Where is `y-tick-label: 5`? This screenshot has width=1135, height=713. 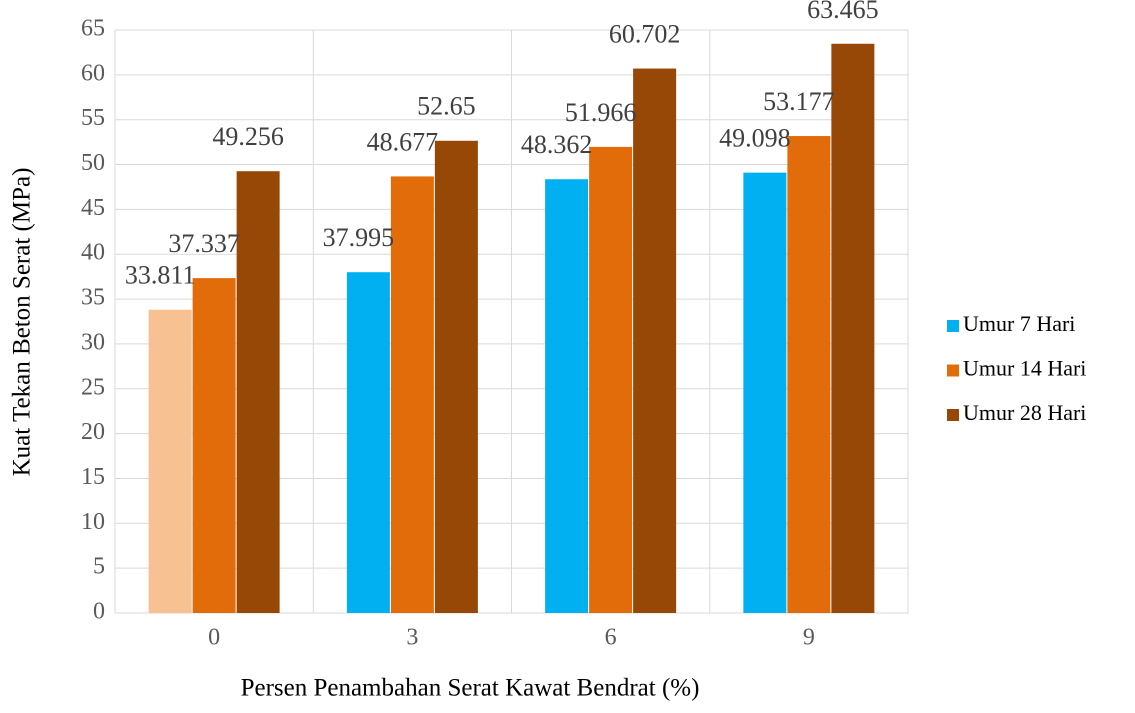
y-tick-label: 5 is located at coordinates (99, 567).